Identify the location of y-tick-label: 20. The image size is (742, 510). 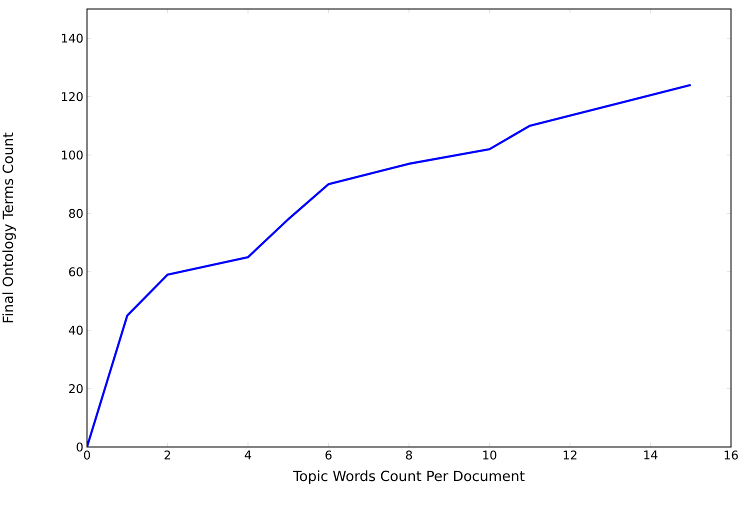
(76, 389).